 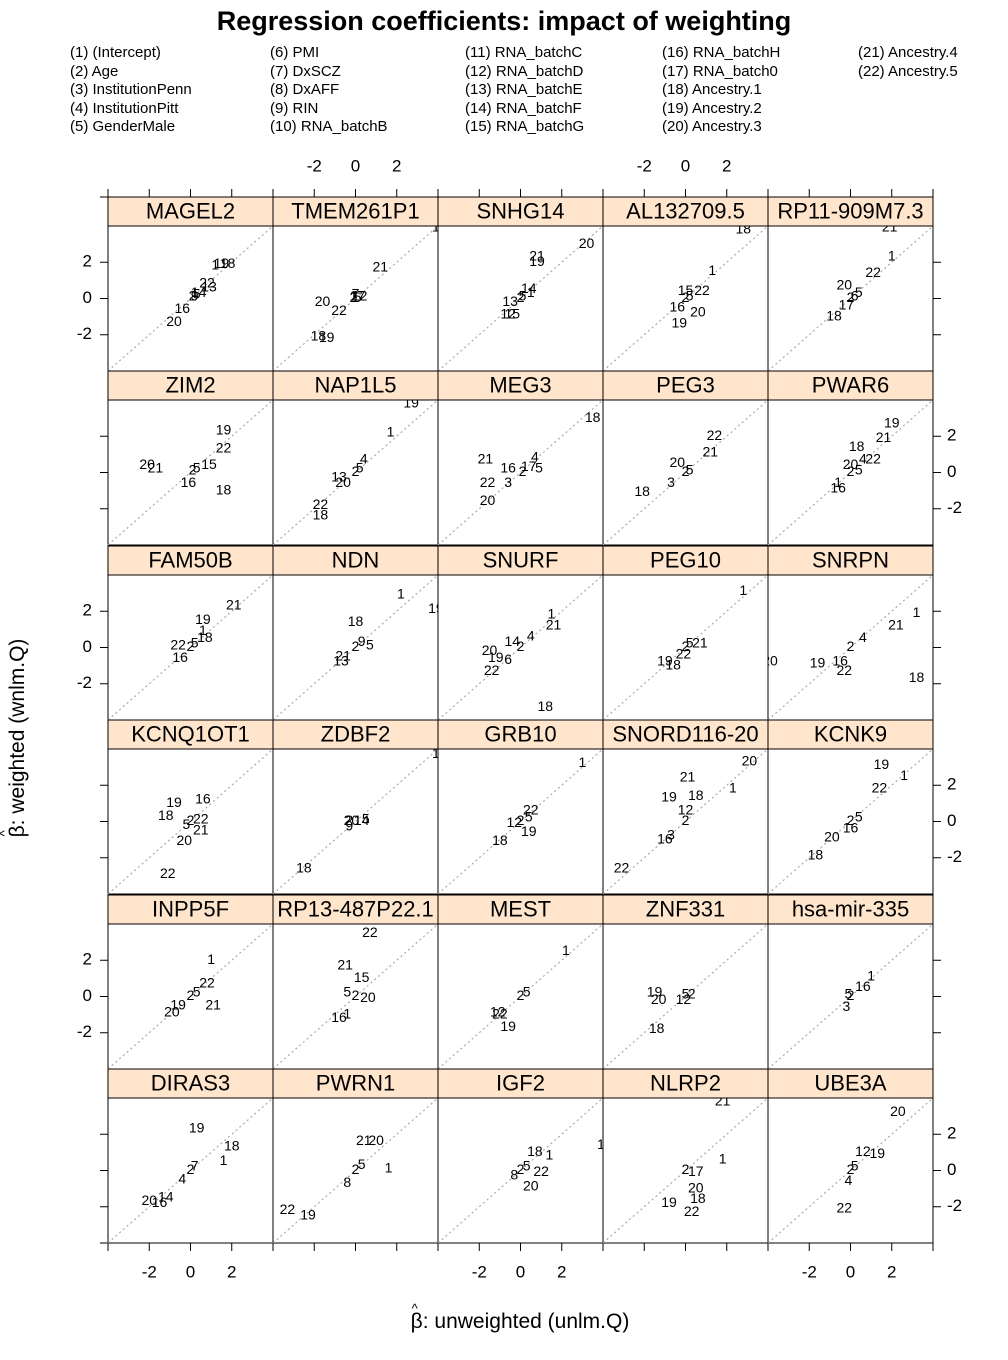 What do you see at coordinates (850, 559) in the screenshot?
I see `panel-title: SNRPN` at bounding box center [850, 559].